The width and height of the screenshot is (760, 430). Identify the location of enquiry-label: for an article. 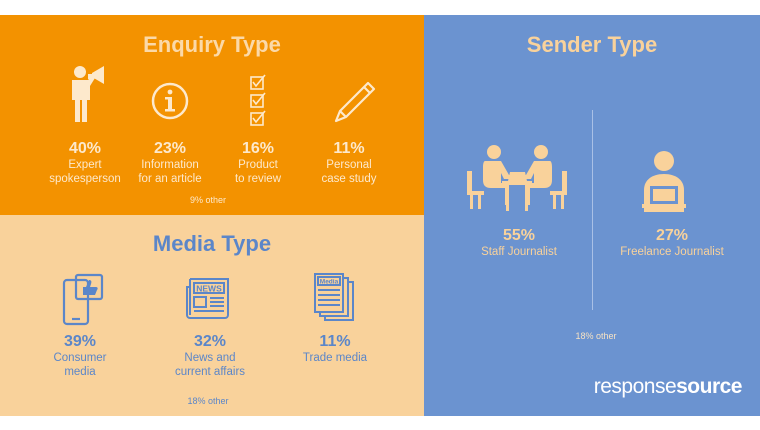
(170, 179).